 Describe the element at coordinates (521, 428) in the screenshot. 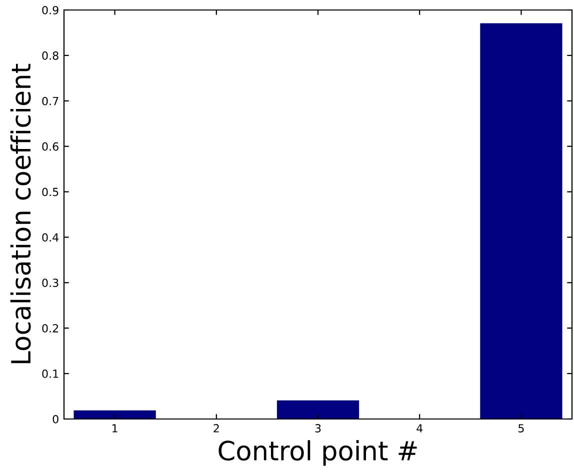

I see `x-tick-label: 5` at that location.